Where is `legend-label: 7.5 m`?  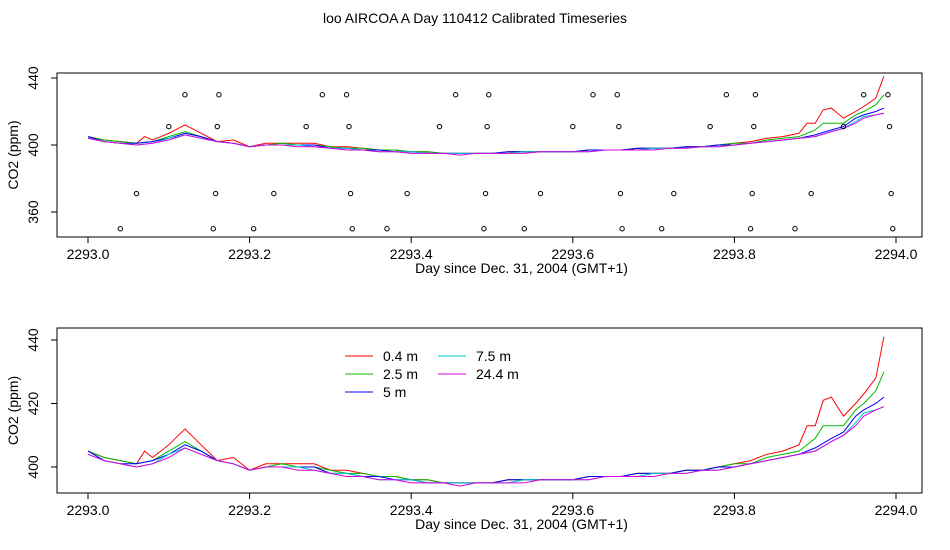 legend-label: 7.5 m is located at coordinates (493, 356).